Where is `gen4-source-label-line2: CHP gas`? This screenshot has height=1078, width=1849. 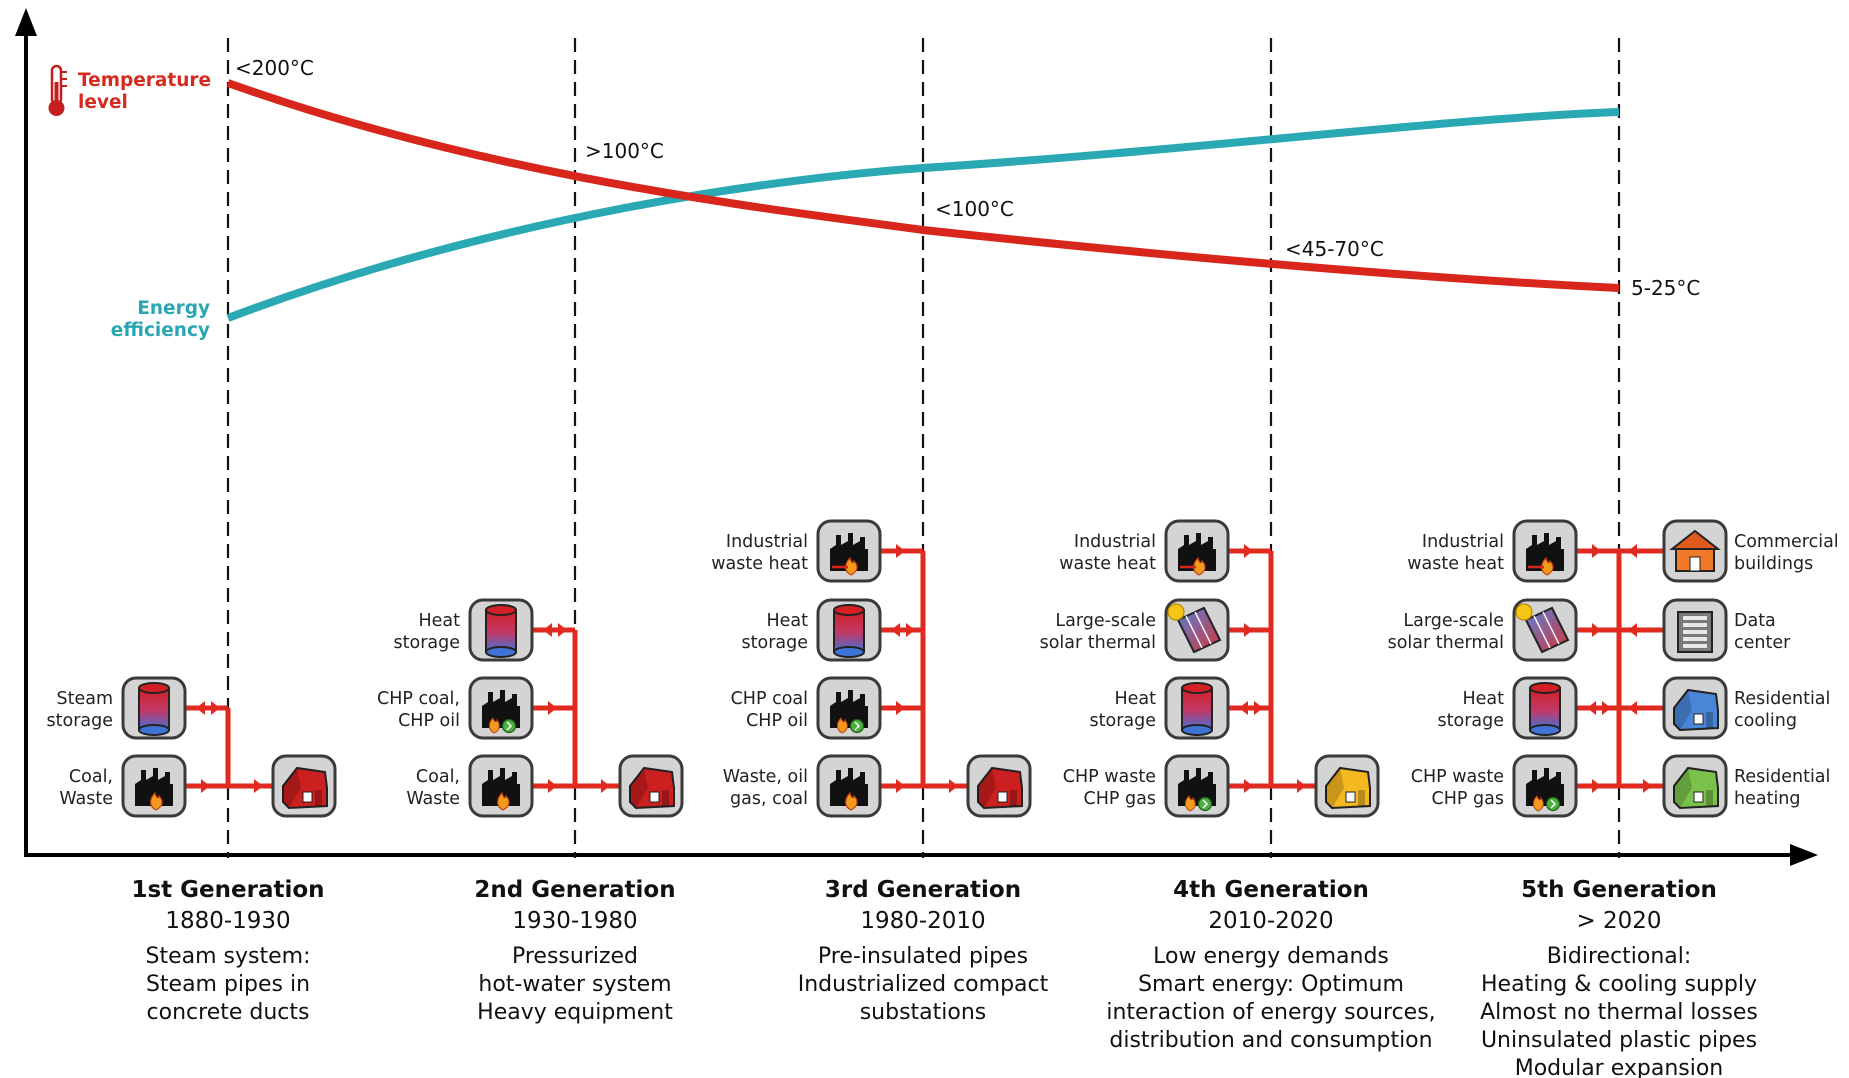 gen4-source-label-line2: CHP gas is located at coordinates (1120, 799).